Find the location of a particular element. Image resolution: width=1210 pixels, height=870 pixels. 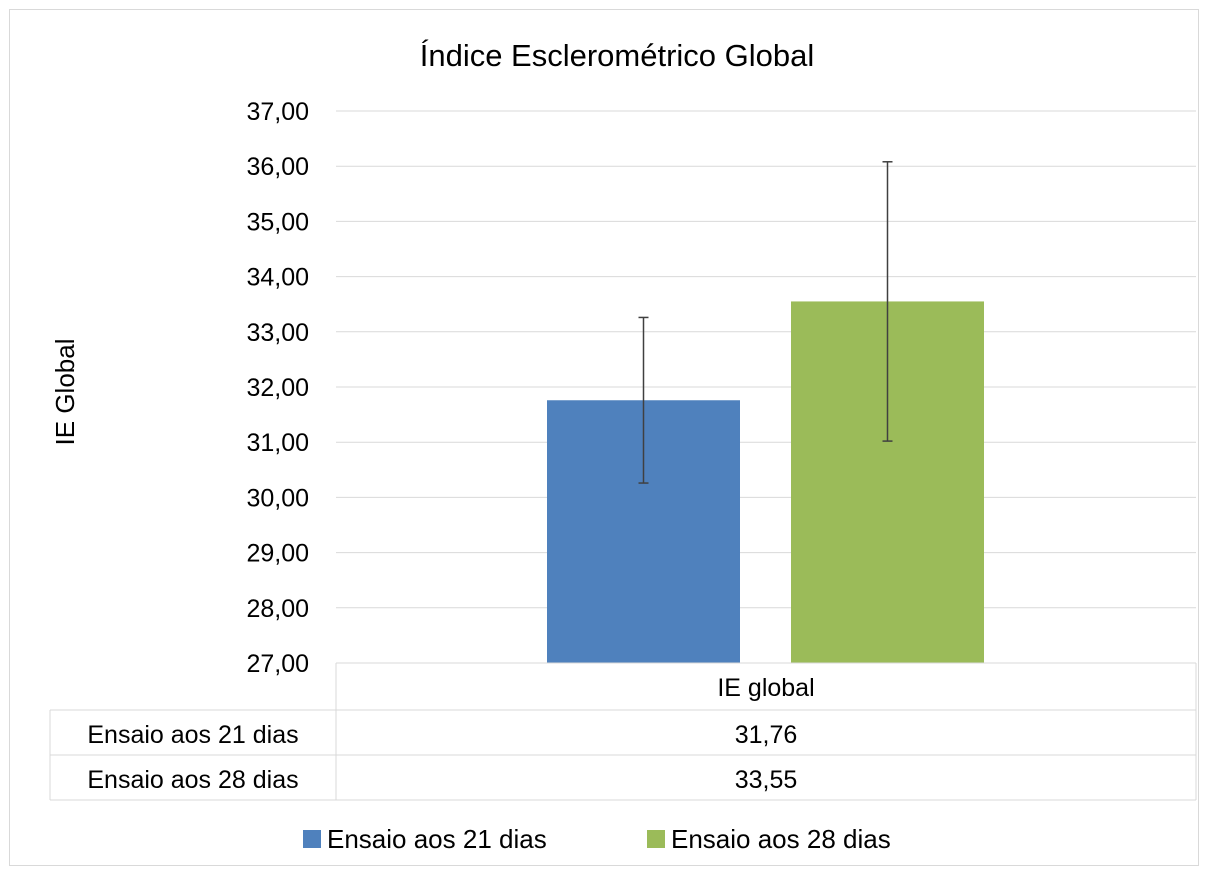

y-tick-label: 32,00 is located at coordinates (277, 388).